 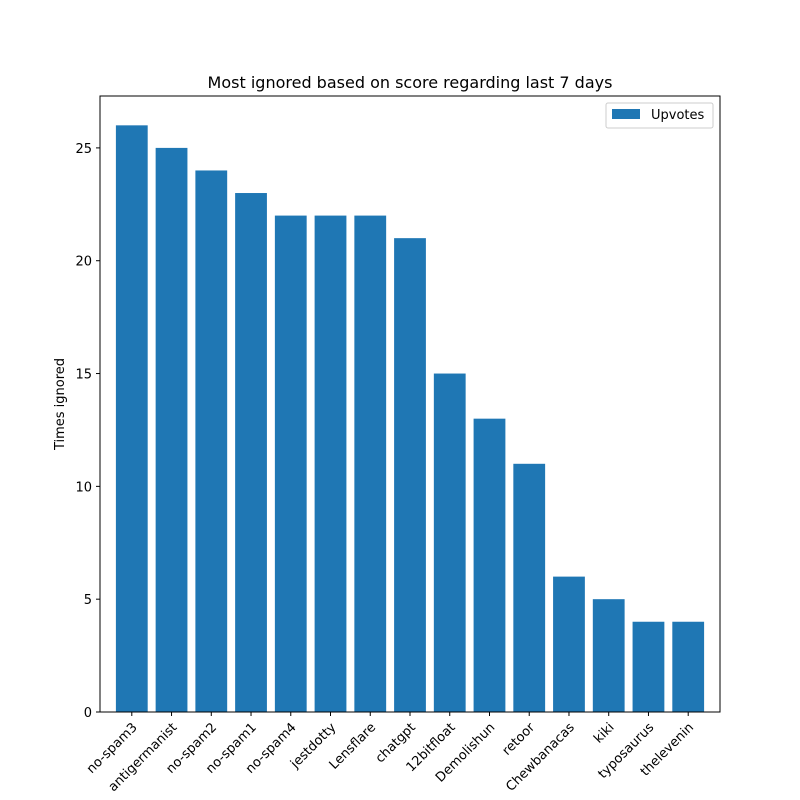 What do you see at coordinates (83, 375) in the screenshot?
I see `y-tick-label: 15` at bounding box center [83, 375].